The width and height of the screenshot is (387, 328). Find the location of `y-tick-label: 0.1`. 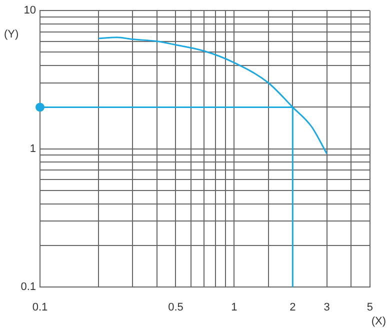

y-tick-label: 0.1 is located at coordinates (28, 287).